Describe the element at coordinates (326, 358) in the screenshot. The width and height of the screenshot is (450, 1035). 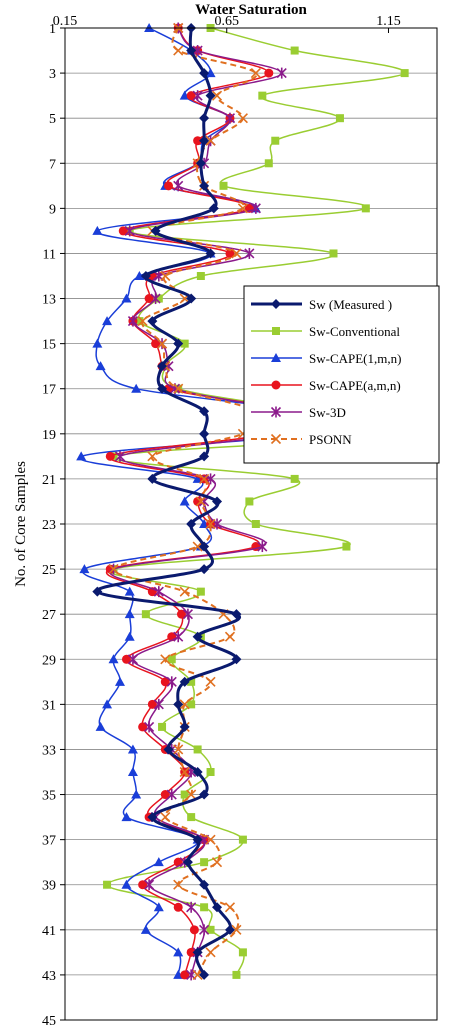
I see `legend-item: Sw-CAPE(1,m,n)` at that location.